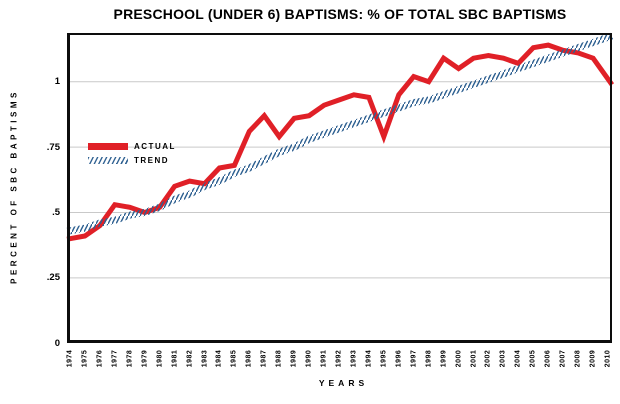  What do you see at coordinates (548, 358) in the screenshot?
I see `x-tick-label: 2006` at bounding box center [548, 358].